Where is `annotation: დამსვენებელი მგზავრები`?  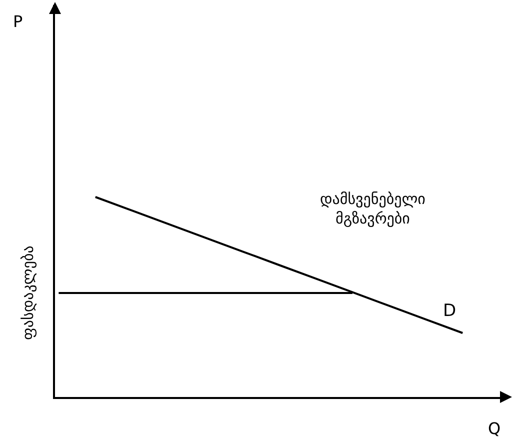 annotation: დამსვენებელი მგზავრები is located at coordinates (373, 209).